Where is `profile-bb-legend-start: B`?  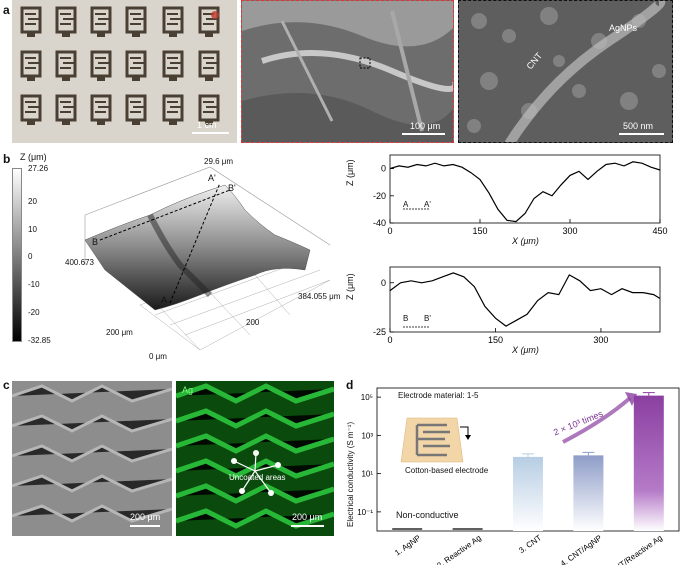
profile-bb-legend-start: B is located at coordinates (406, 318).